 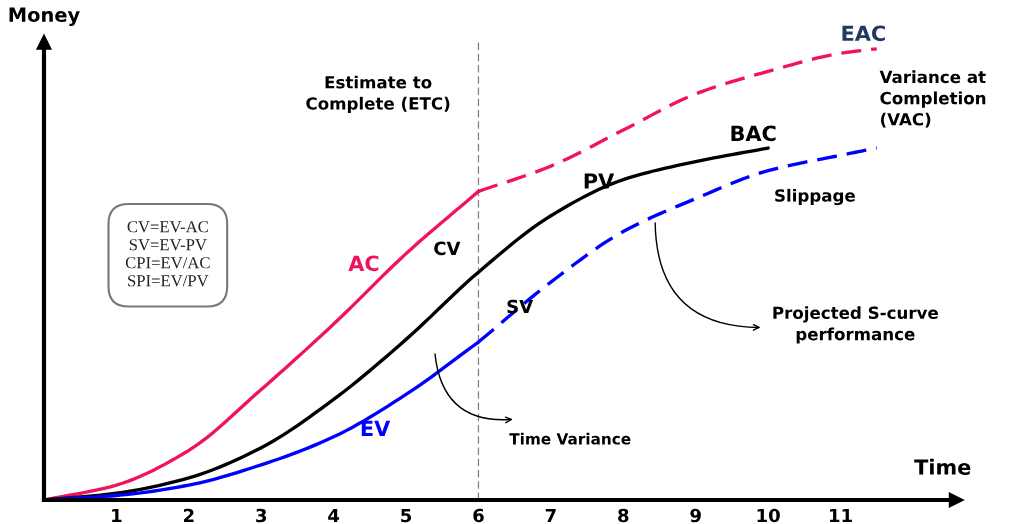 What do you see at coordinates (942, 466) in the screenshot?
I see `x-axis-title: Time` at bounding box center [942, 466].